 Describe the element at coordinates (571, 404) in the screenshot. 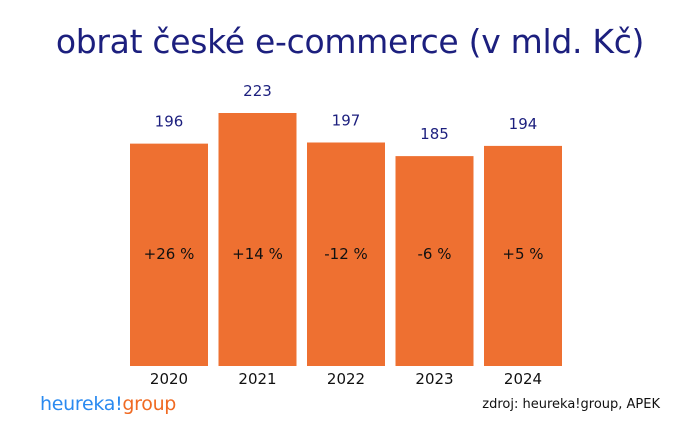

I see `source-note: zdroj: heureka!group, APEK` at that location.